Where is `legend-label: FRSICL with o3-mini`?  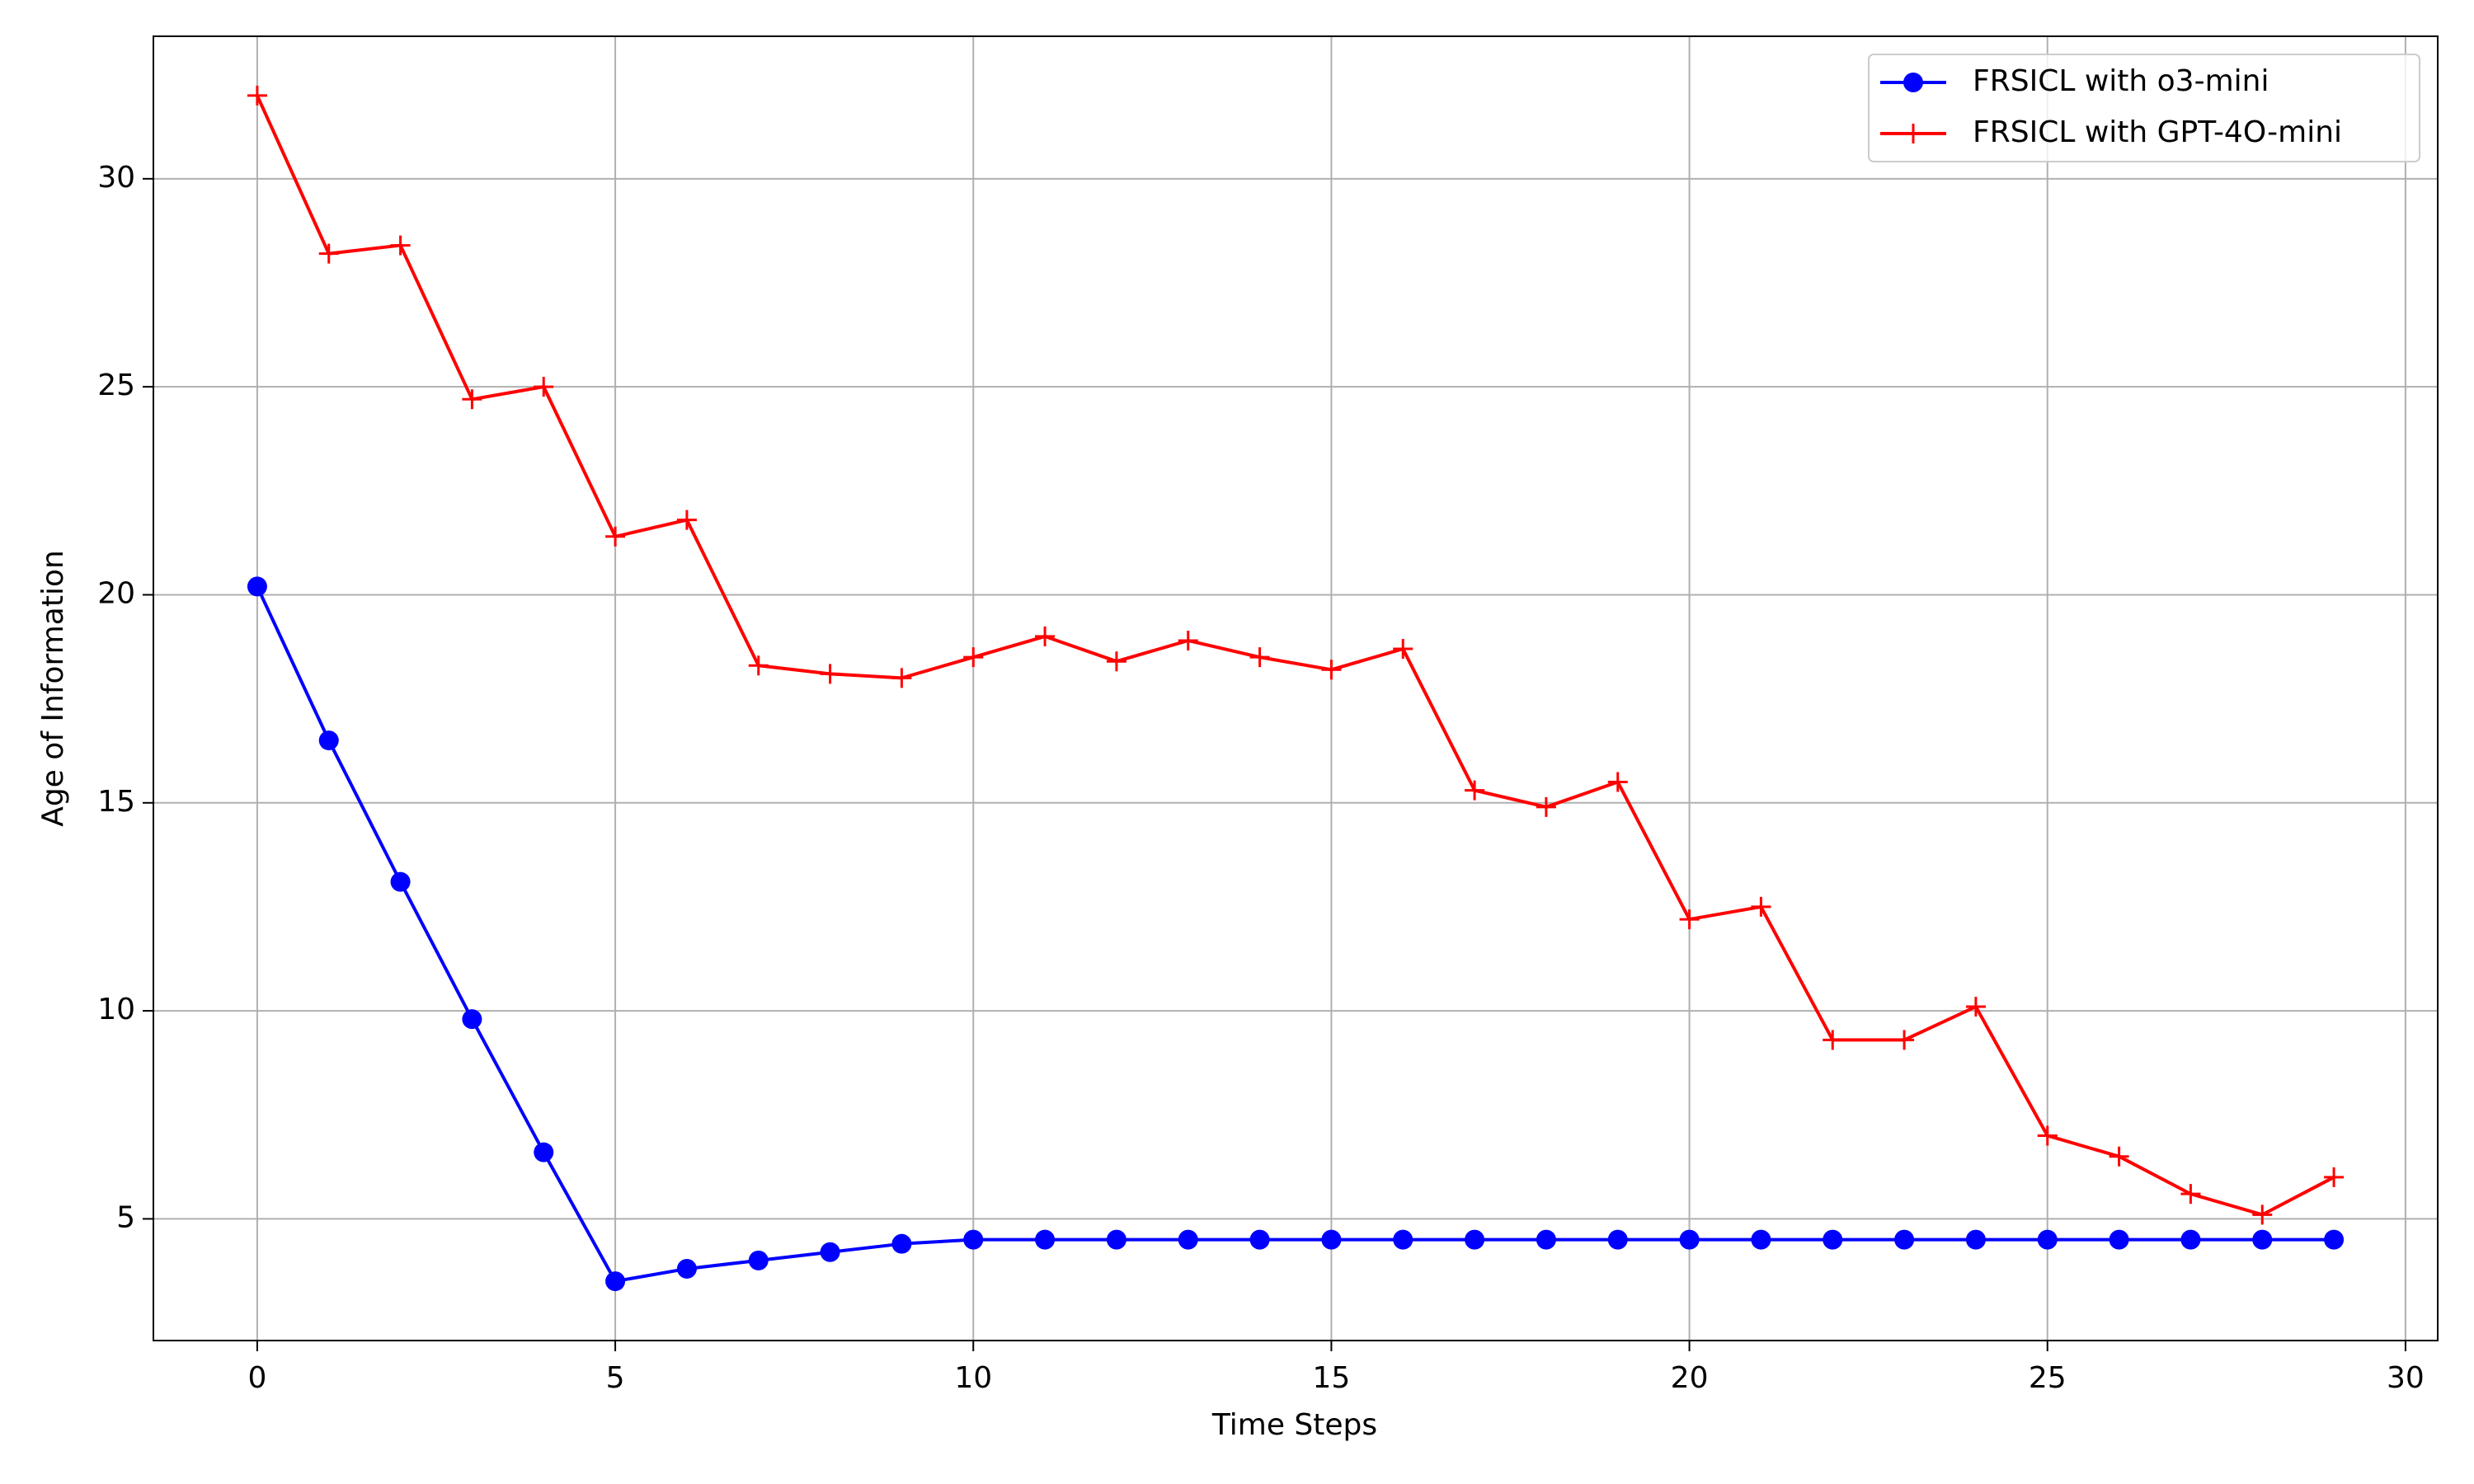
legend-label: FRSICL with o3-mini is located at coordinates (2121, 81).